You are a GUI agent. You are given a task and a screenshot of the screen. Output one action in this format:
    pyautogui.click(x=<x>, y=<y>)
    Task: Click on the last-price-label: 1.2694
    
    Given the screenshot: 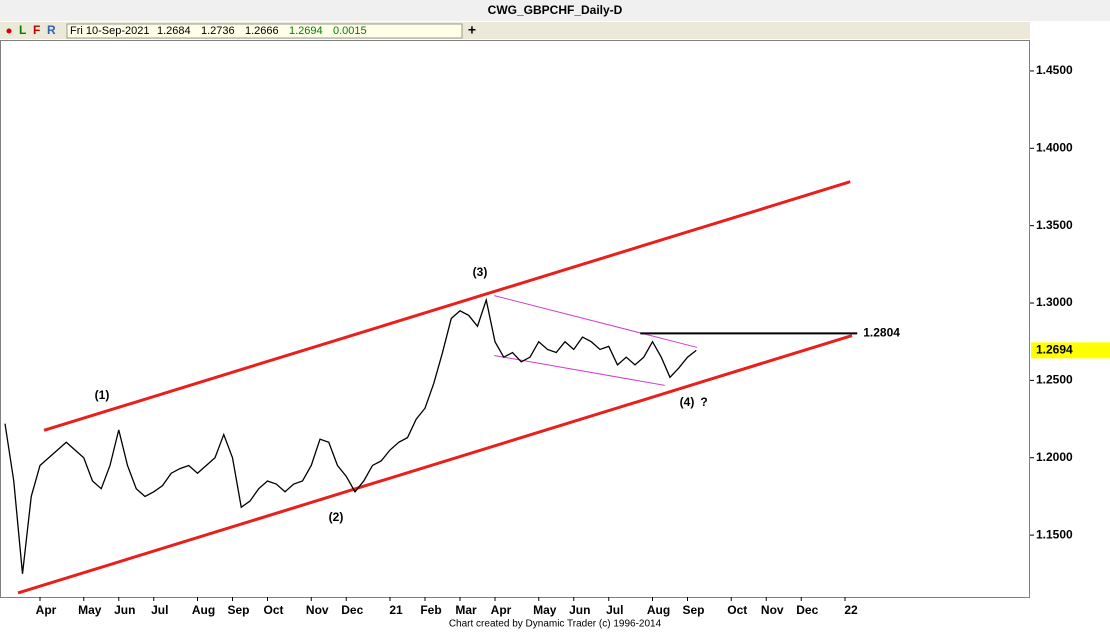 What is the action you would take?
    pyautogui.click(x=1054, y=350)
    